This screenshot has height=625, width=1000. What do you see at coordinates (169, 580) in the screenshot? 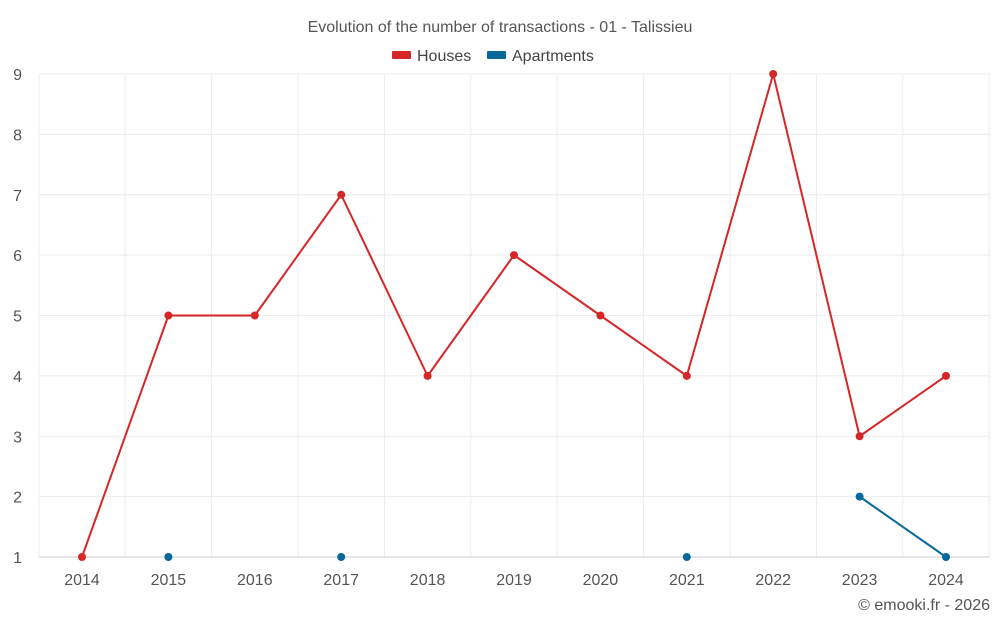
I see `x-tick-label: 2015` at bounding box center [169, 580].